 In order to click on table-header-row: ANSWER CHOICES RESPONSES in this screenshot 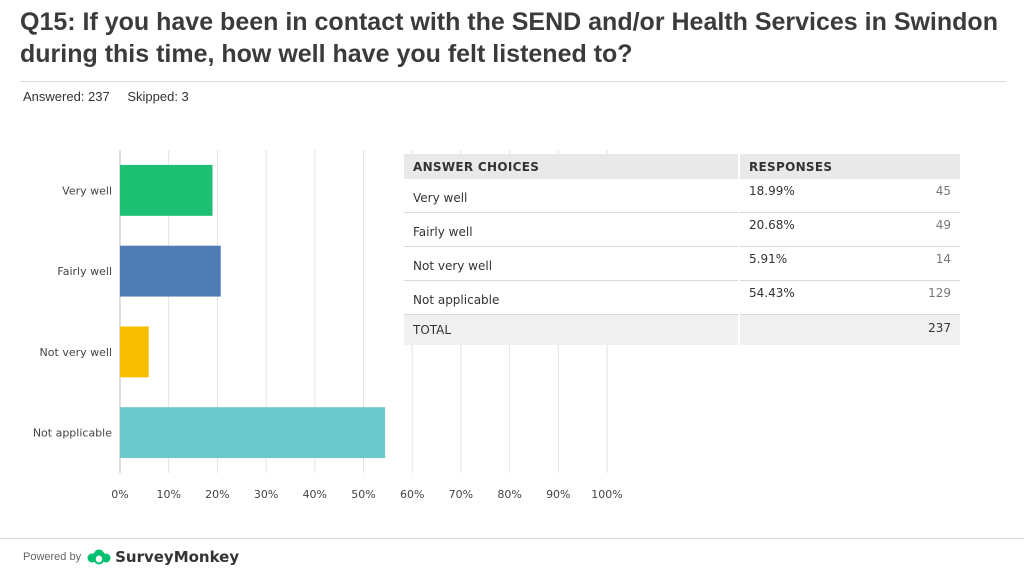, I will do `click(682, 166)`.